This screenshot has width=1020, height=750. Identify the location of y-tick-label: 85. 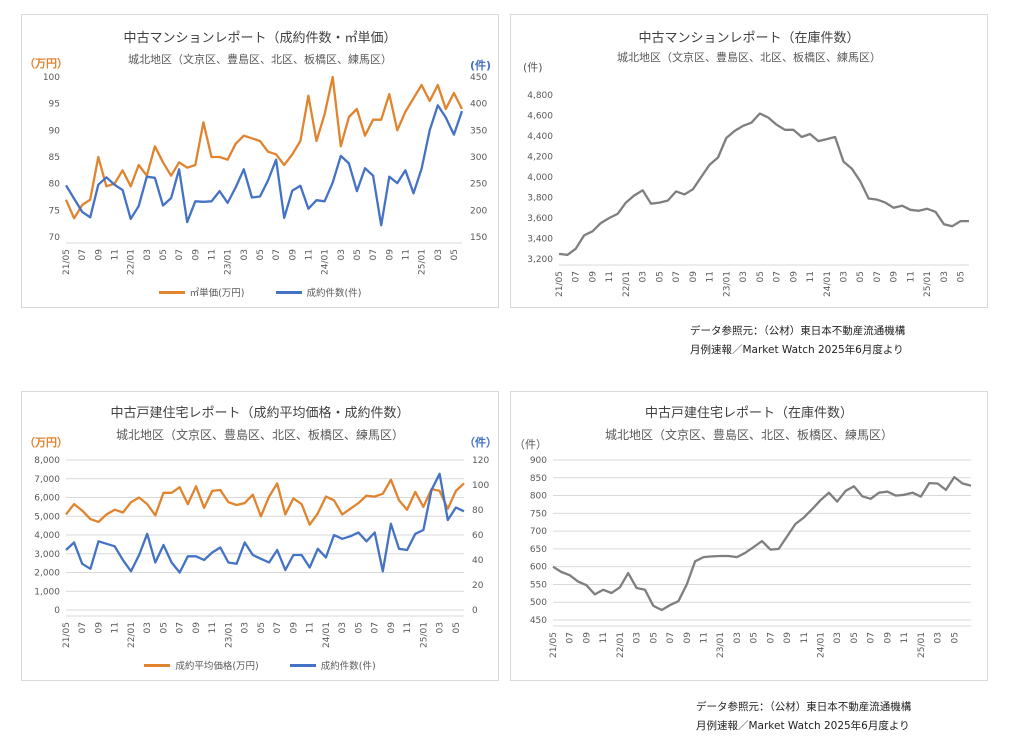
(54, 158).